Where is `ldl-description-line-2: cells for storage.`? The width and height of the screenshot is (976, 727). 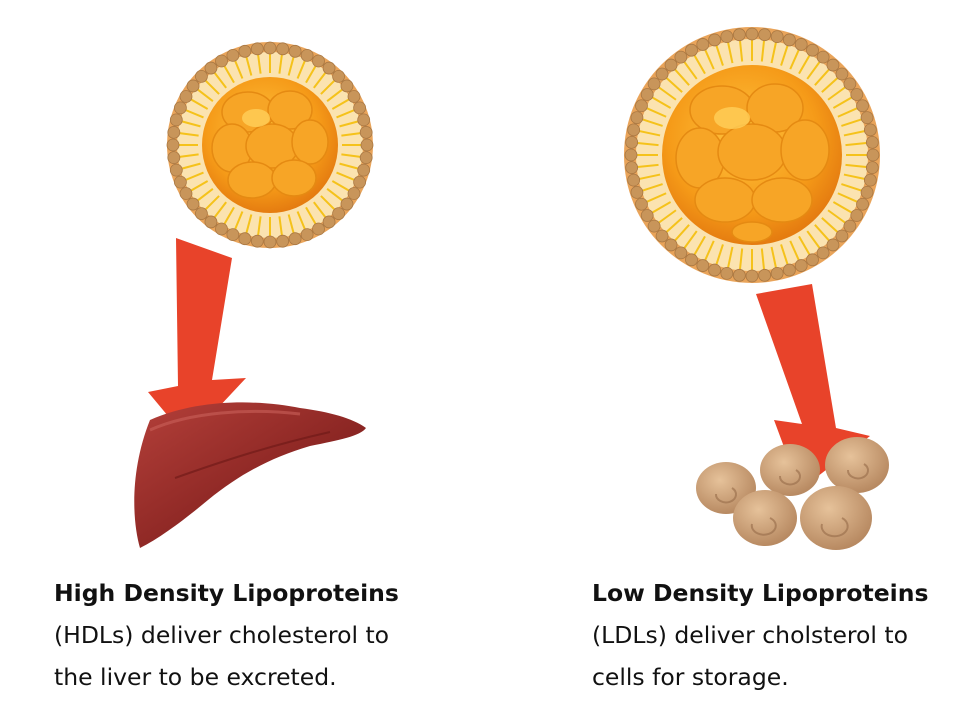 ldl-description-line-2: cells for storage. is located at coordinates (690, 677).